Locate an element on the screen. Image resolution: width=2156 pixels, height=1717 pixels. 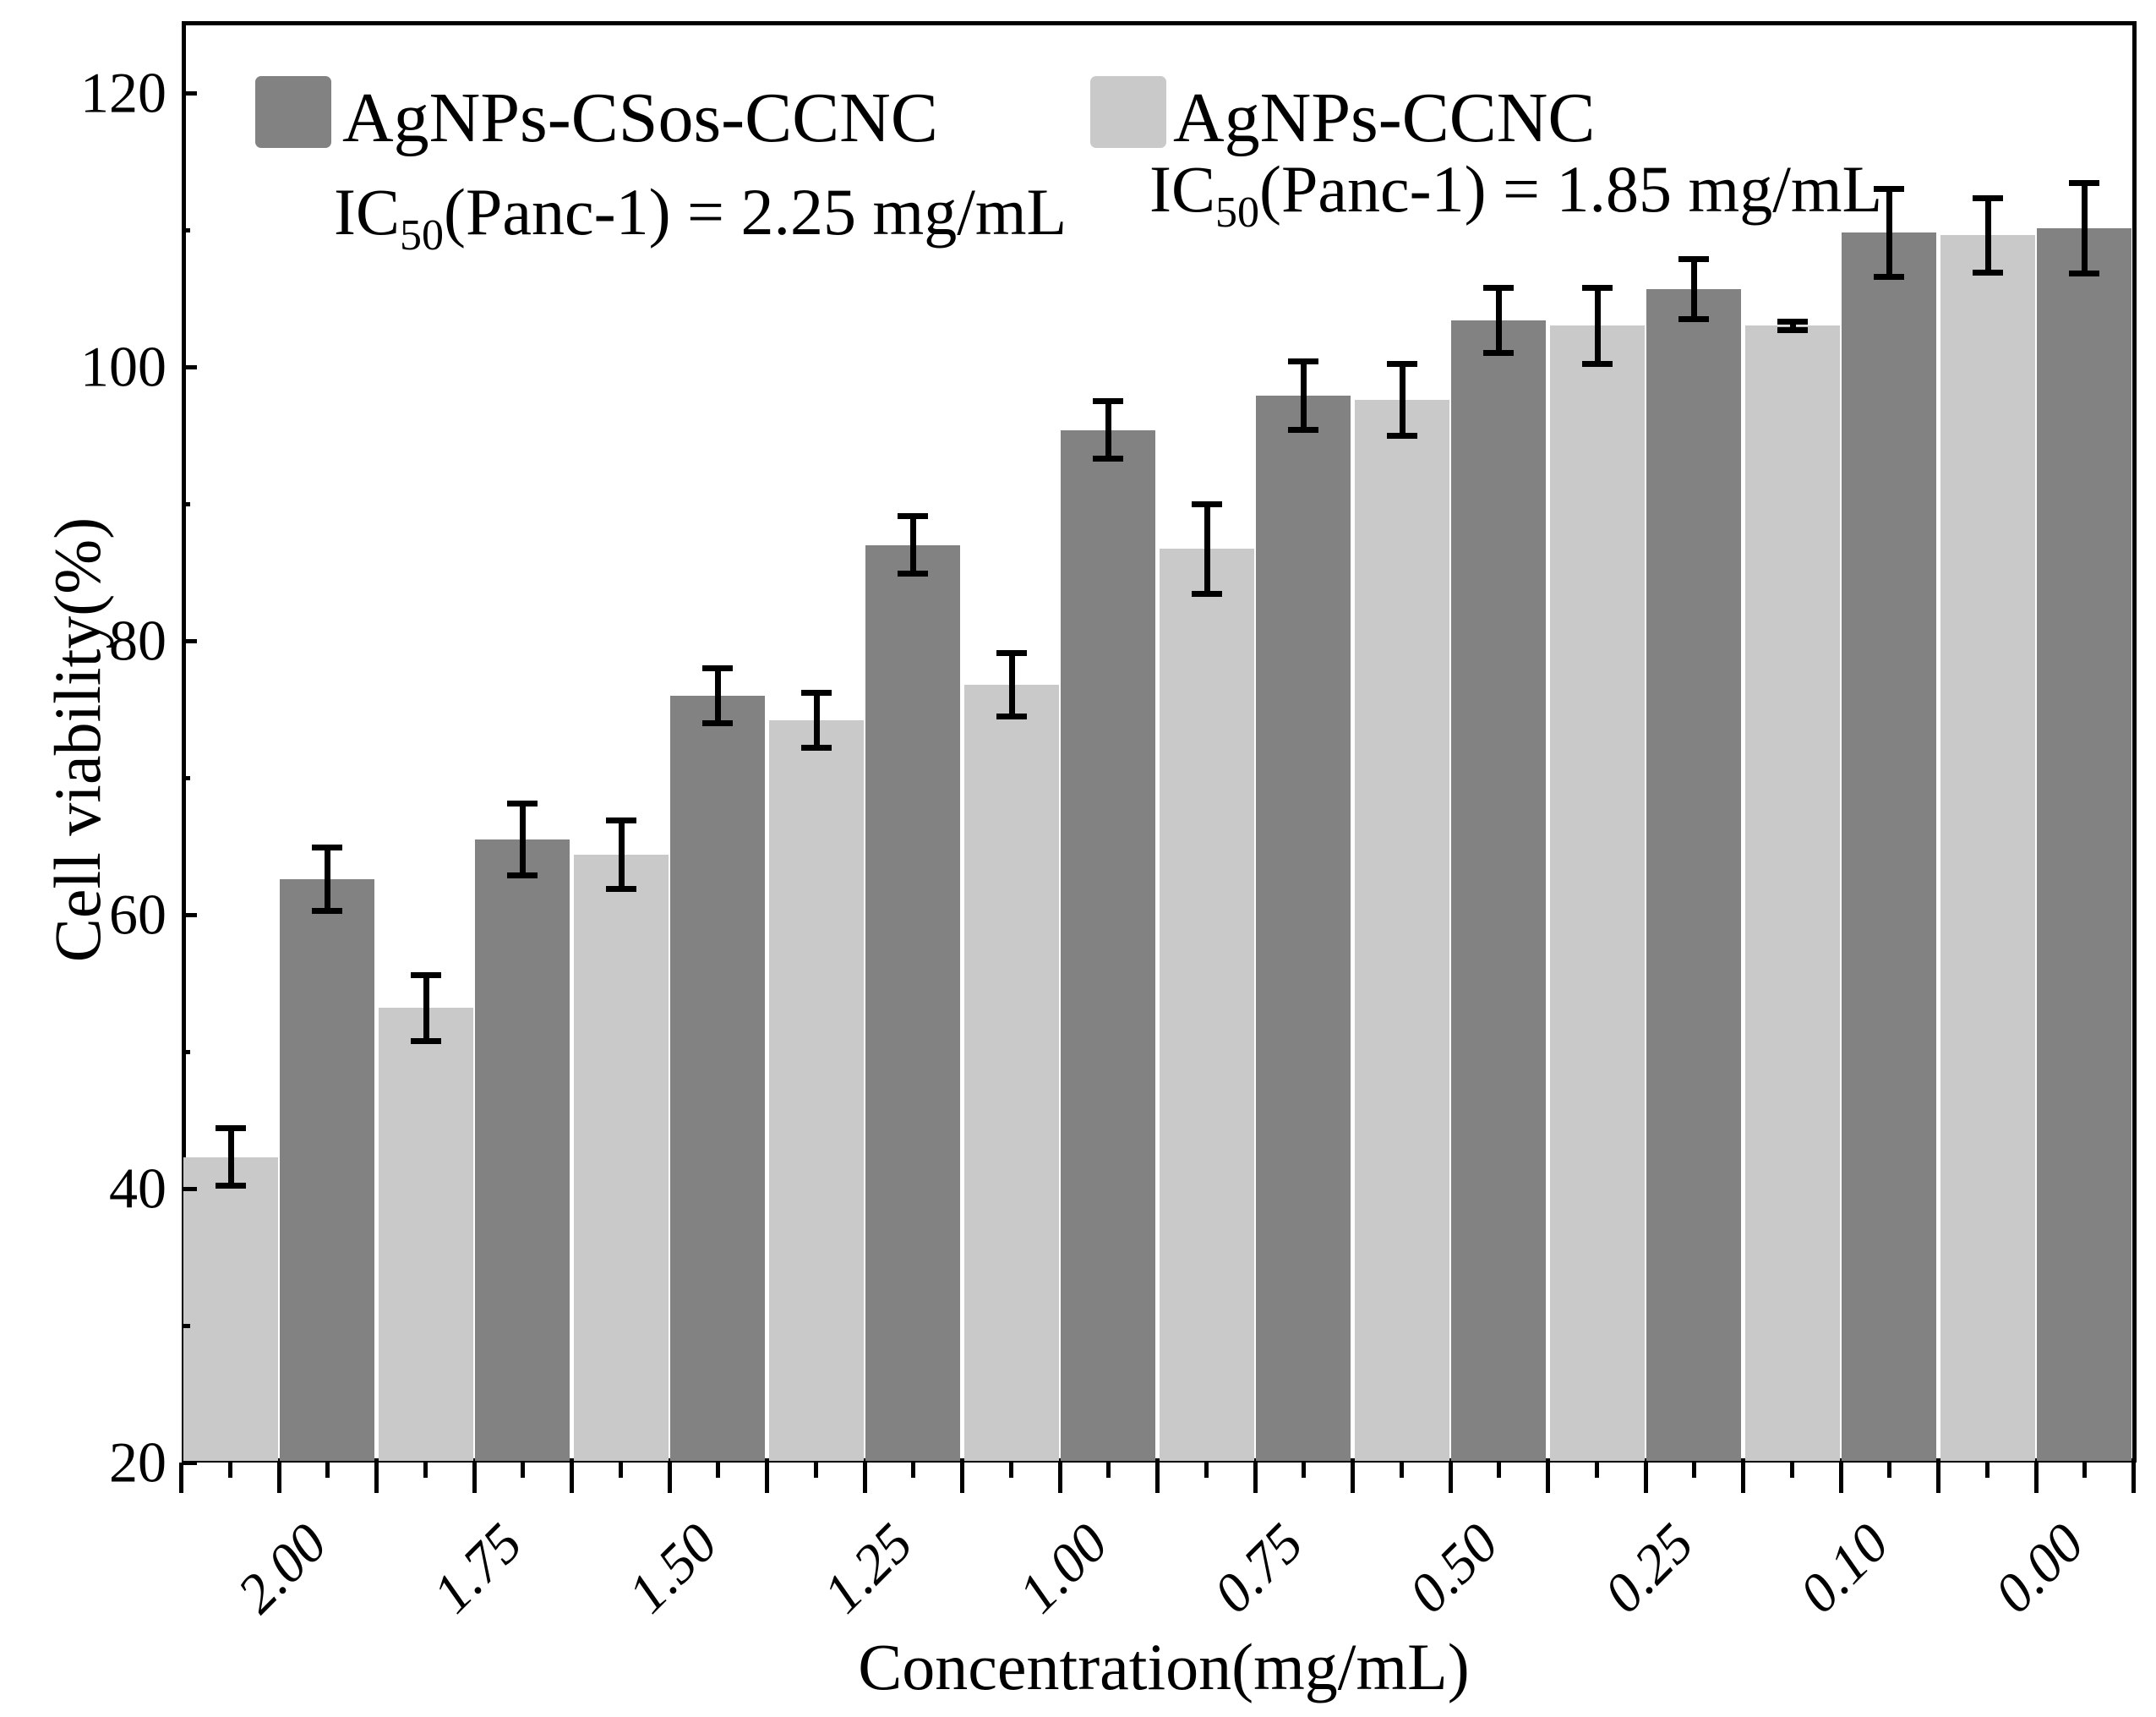
bar-AgNPs-CSos-CCNC-0.75 is located at coordinates (1303, 928).